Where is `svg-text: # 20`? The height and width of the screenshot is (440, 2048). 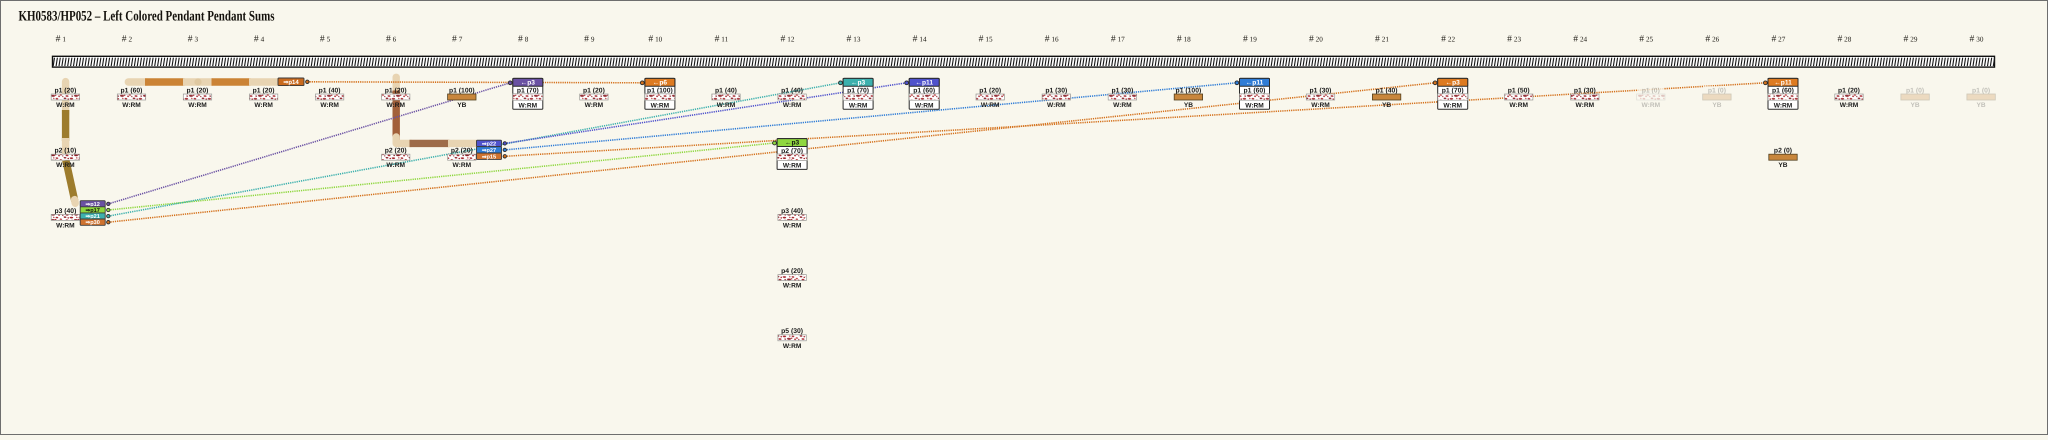 svg-text: # 20 is located at coordinates (1316, 39).